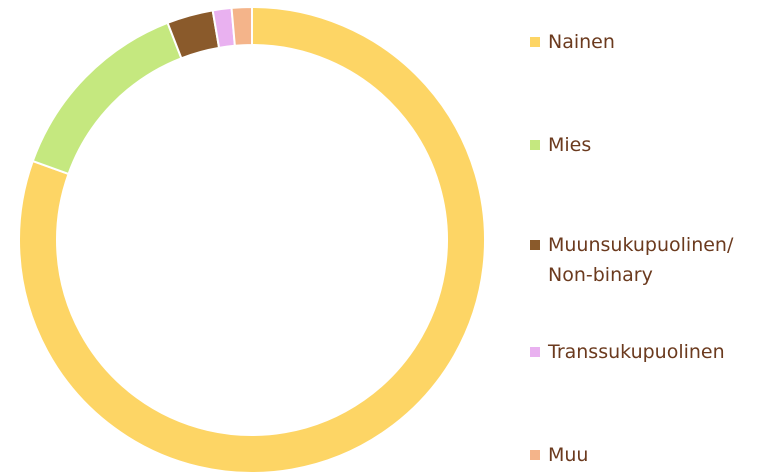 The width and height of the screenshot is (770, 475). I want to click on legend-label: Muunsukupuolinen/ Non-binary, so click(641, 260).